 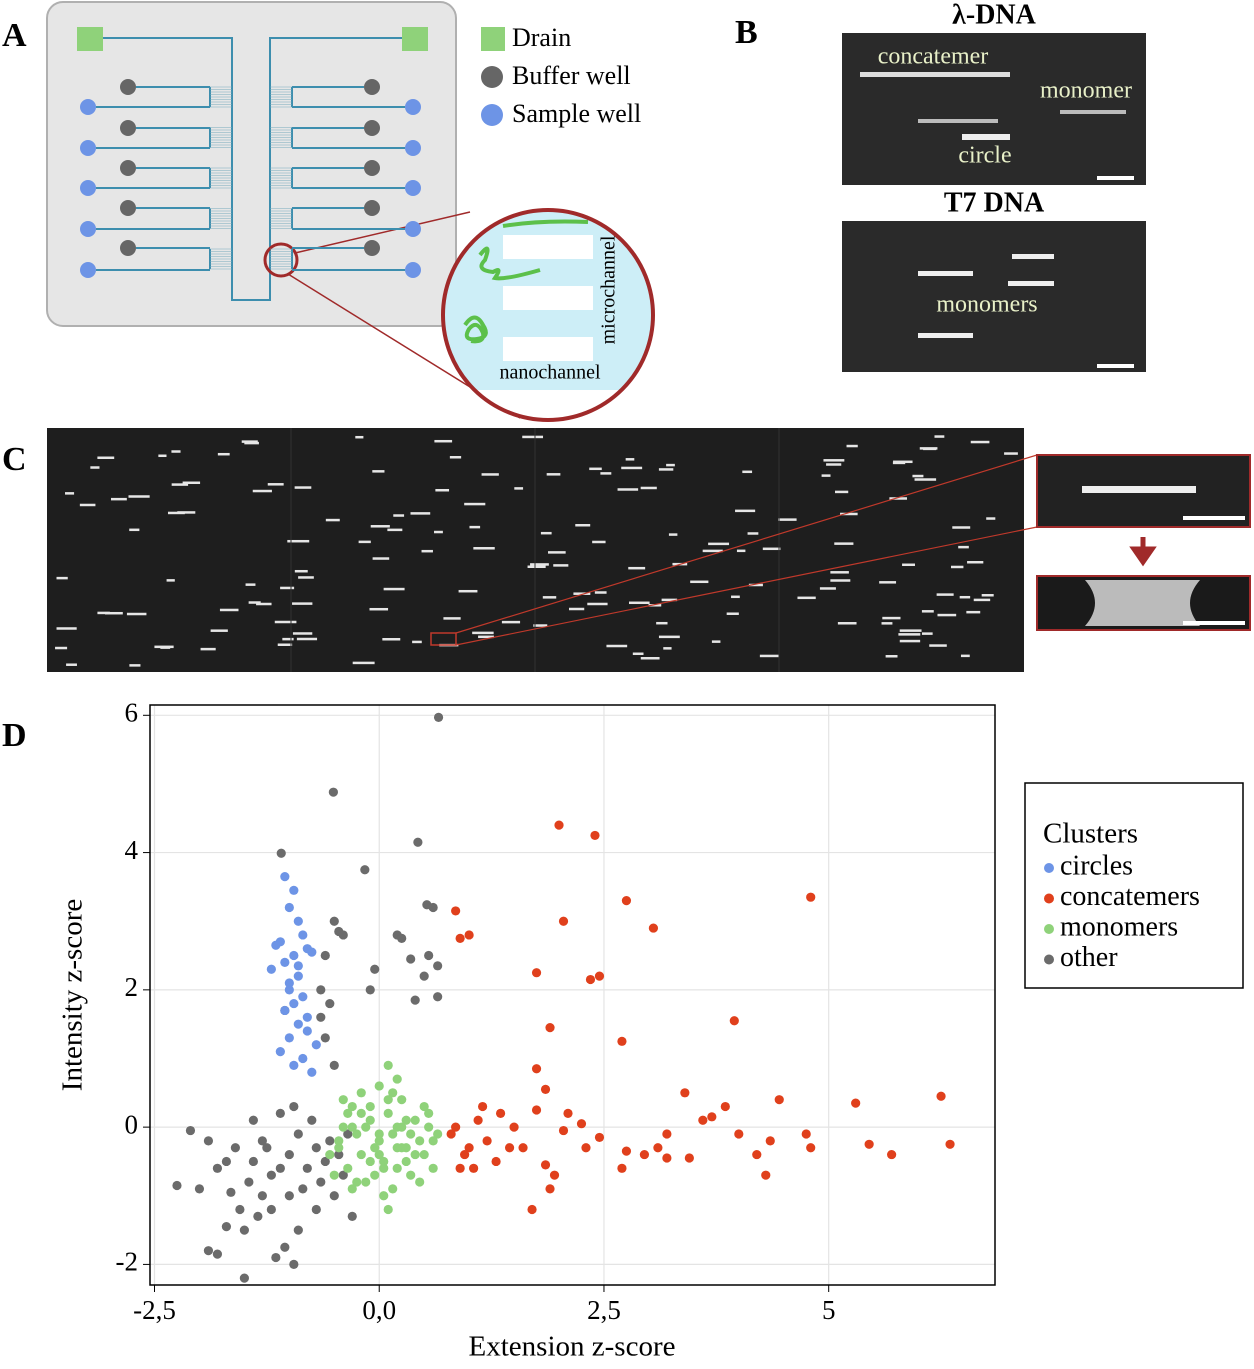 What do you see at coordinates (132, 987) in the screenshot?
I see `y-tick-label: 2` at bounding box center [132, 987].